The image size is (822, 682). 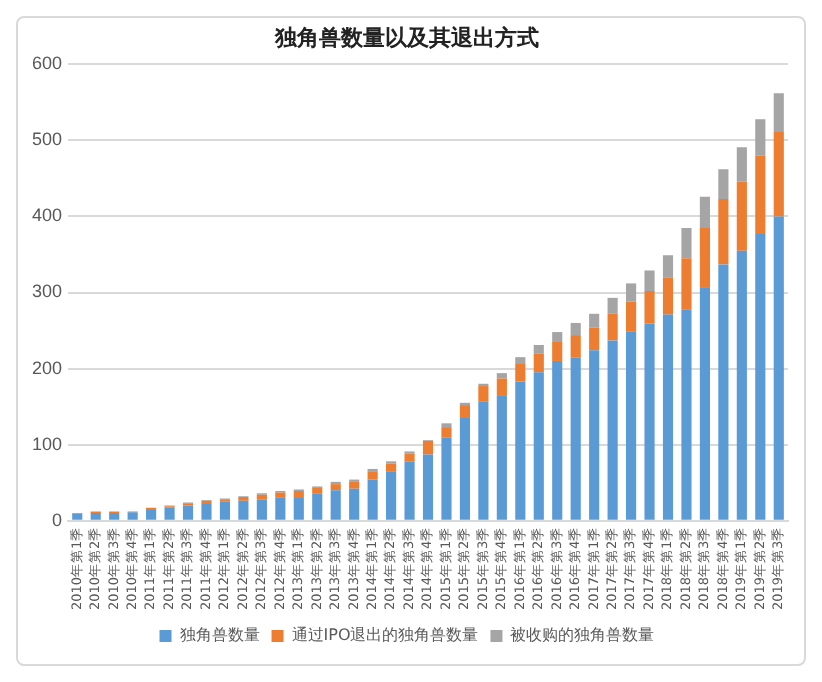 What do you see at coordinates (406, 37) in the screenshot?
I see `chart-title: 独角兽数量以及其退出方式` at bounding box center [406, 37].